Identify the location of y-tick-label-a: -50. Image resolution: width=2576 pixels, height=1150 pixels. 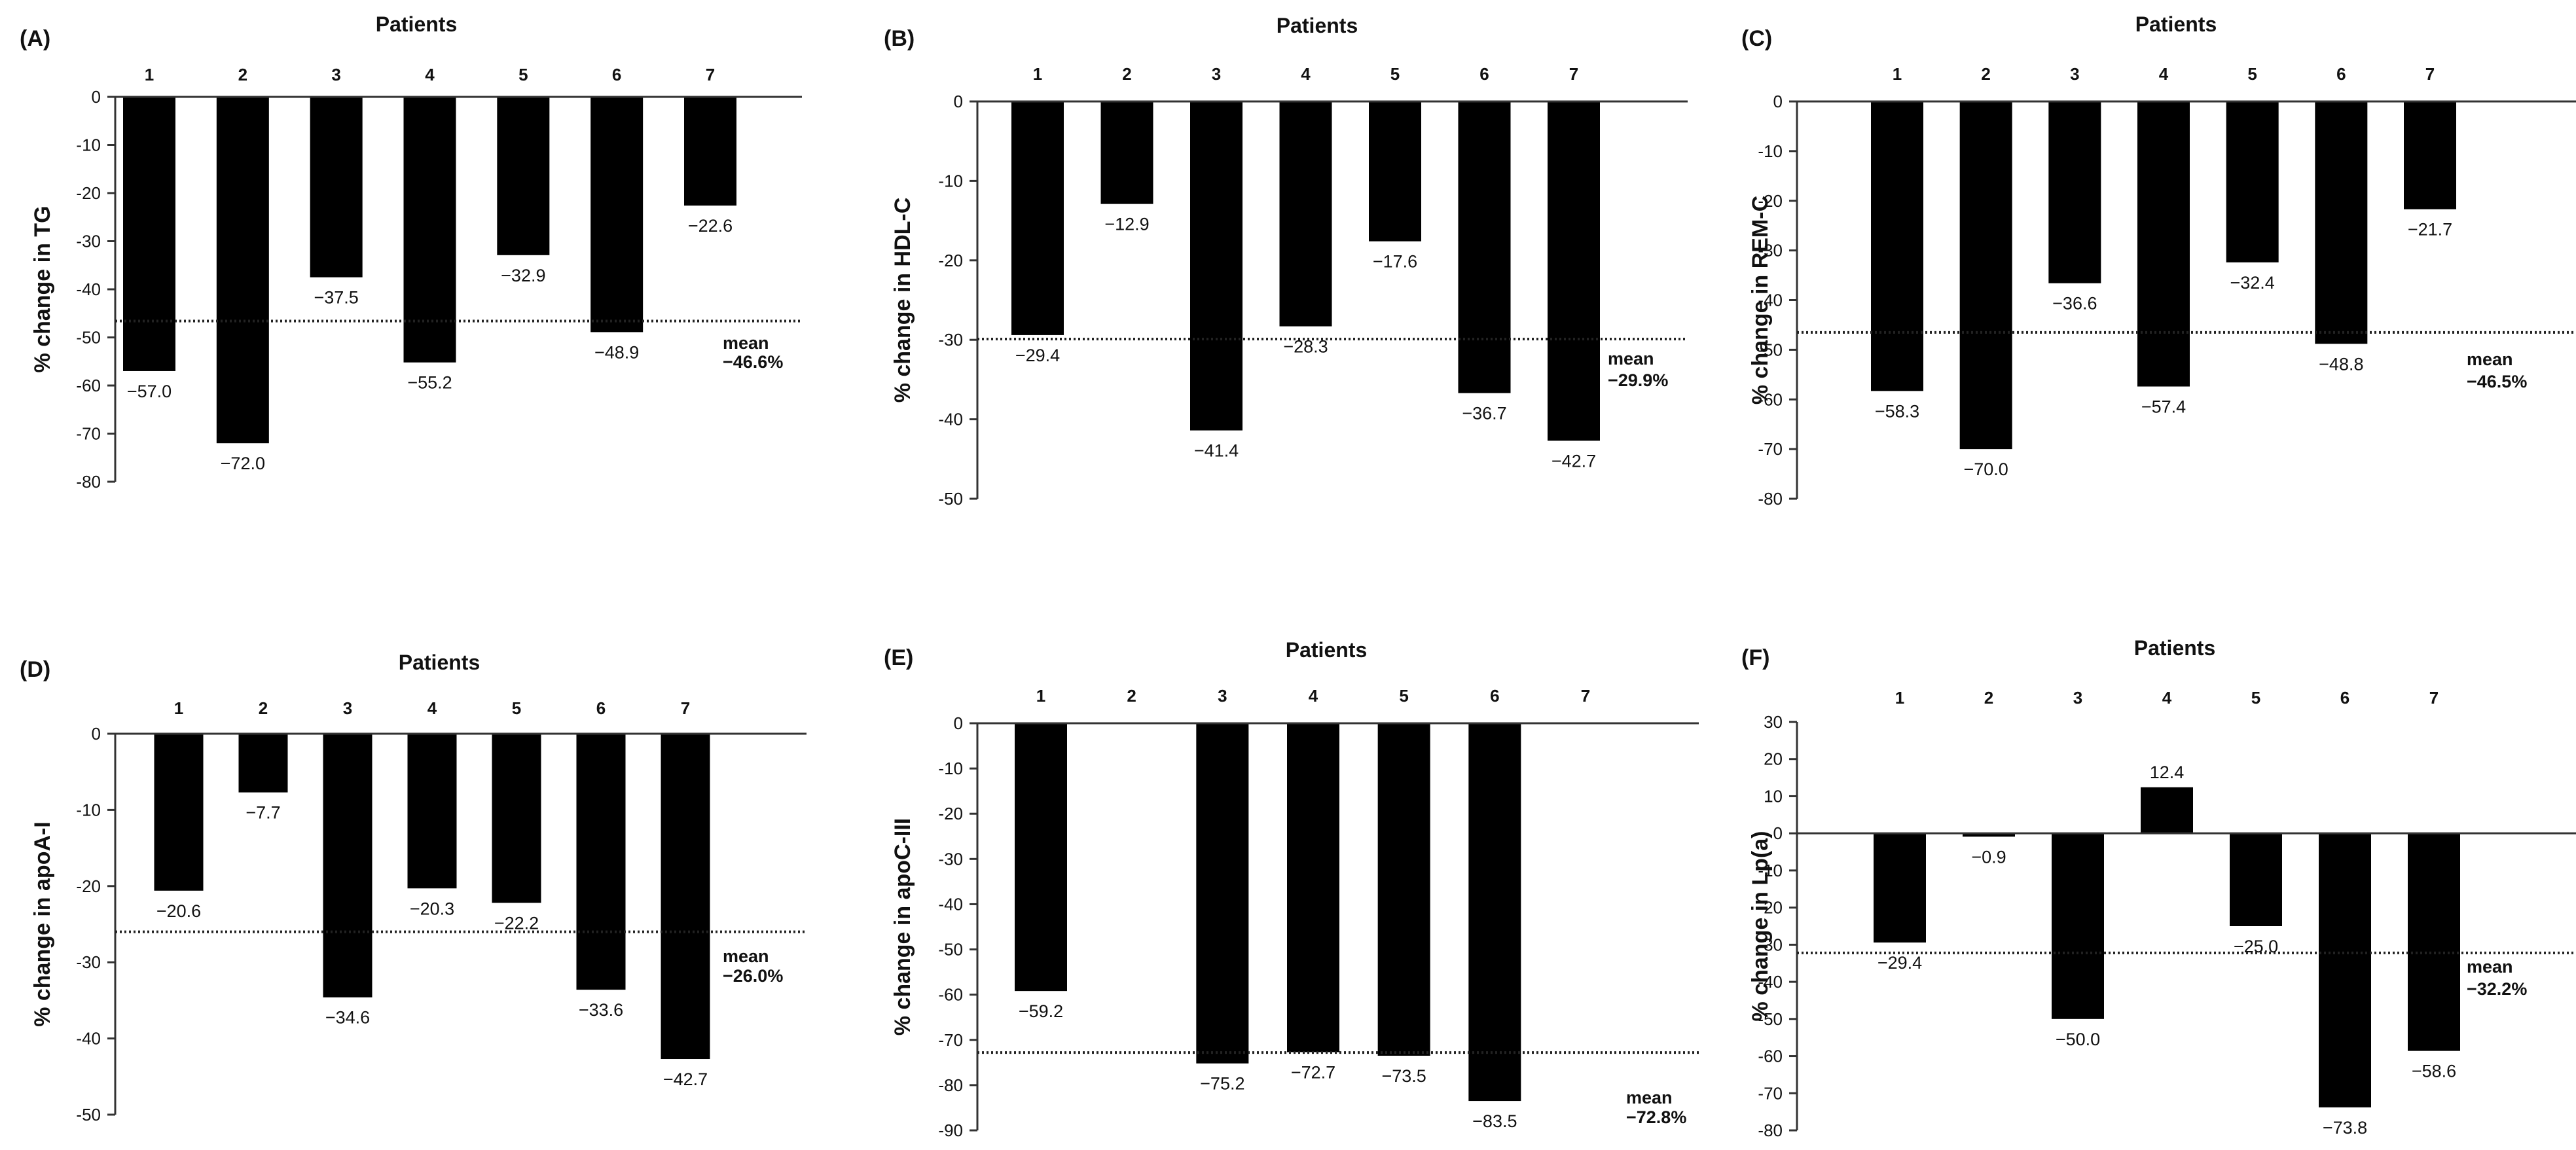
(88, 338).